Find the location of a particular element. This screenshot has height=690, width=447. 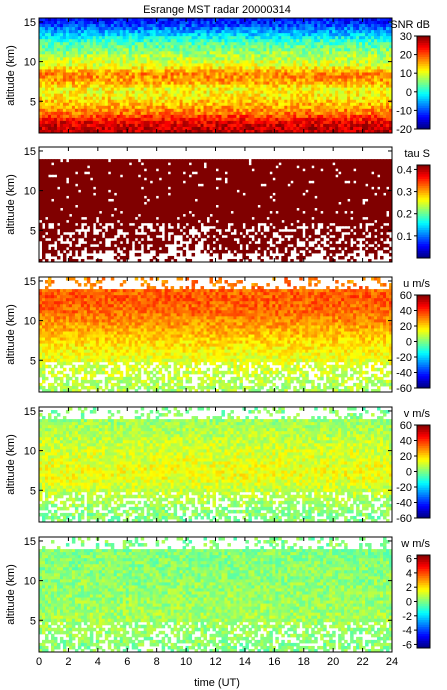

colorbar-label: SNR dB is located at coordinates (410, 25).